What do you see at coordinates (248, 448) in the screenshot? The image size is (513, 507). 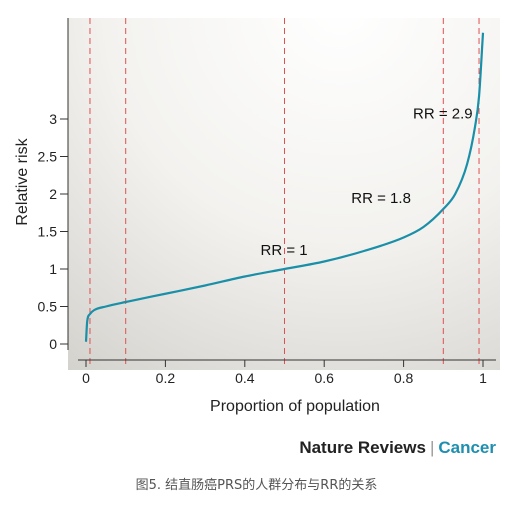 I see `journal-brand: Nature Reviews | Cancer` at bounding box center [248, 448].